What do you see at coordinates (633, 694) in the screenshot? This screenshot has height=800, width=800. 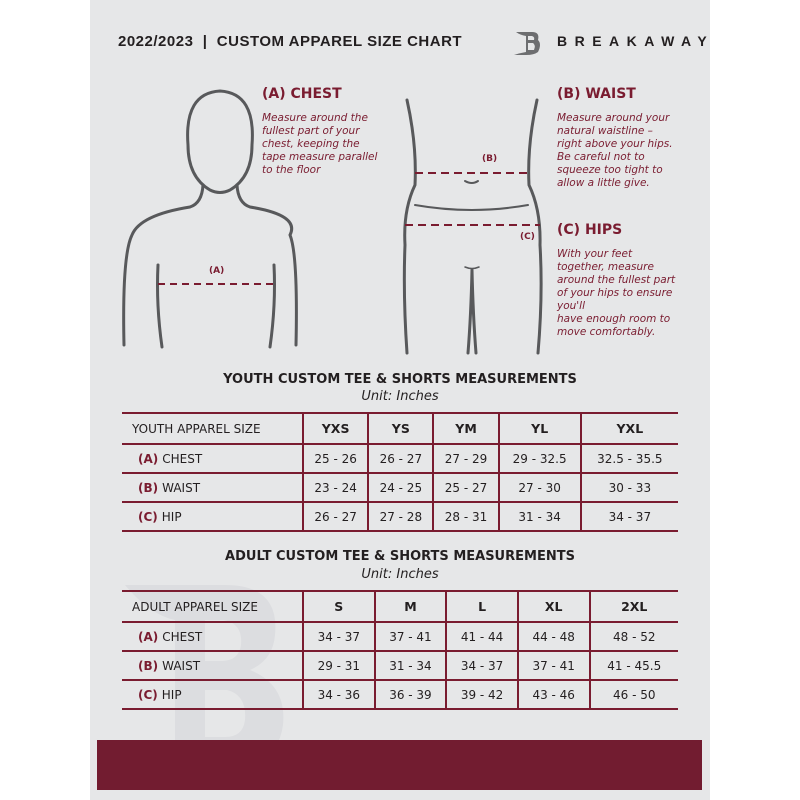 I see `measurement-value-cell: 46 - 50` at bounding box center [633, 694].